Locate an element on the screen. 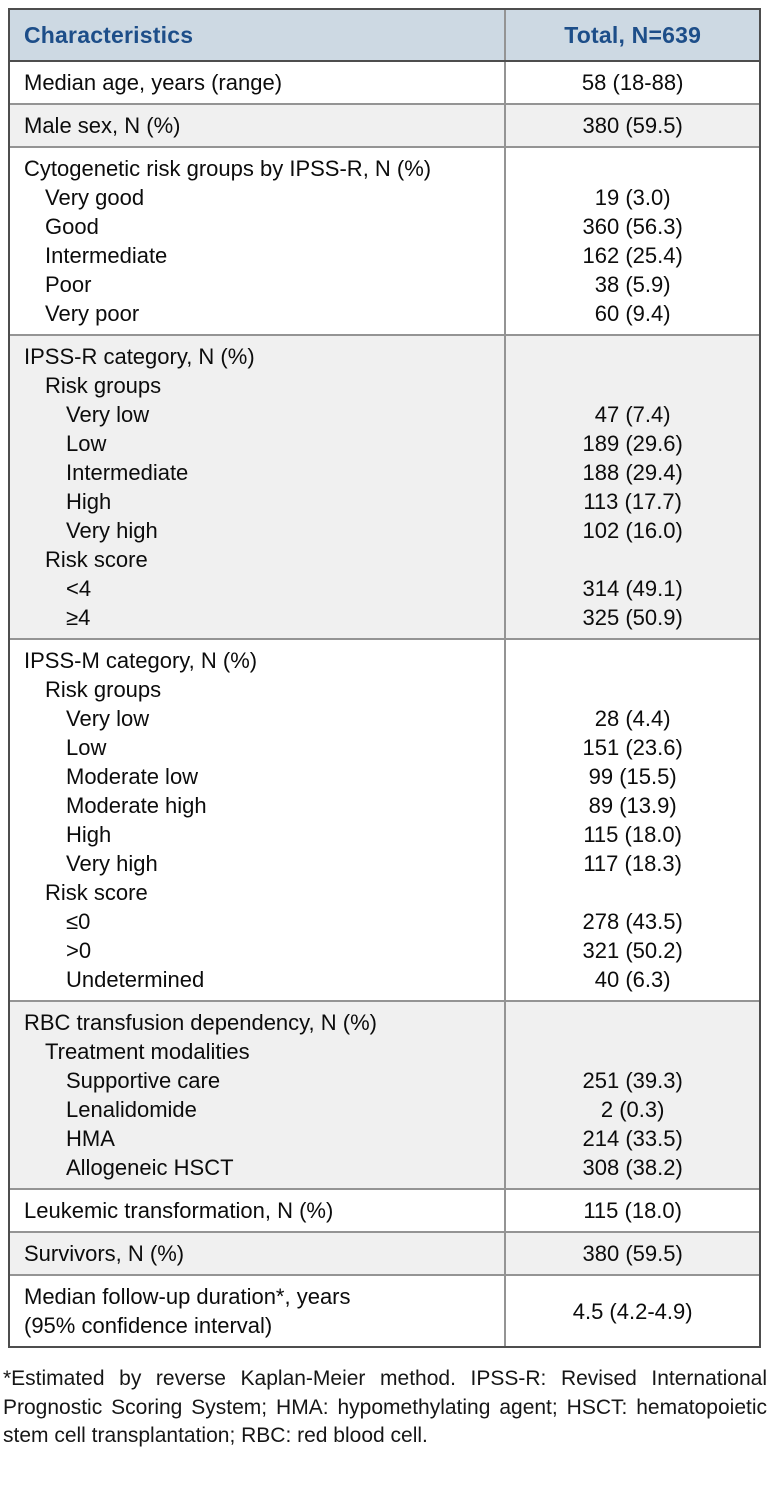 This screenshot has width=770, height=1502. row-value: 40 (6.3) is located at coordinates (632, 979).